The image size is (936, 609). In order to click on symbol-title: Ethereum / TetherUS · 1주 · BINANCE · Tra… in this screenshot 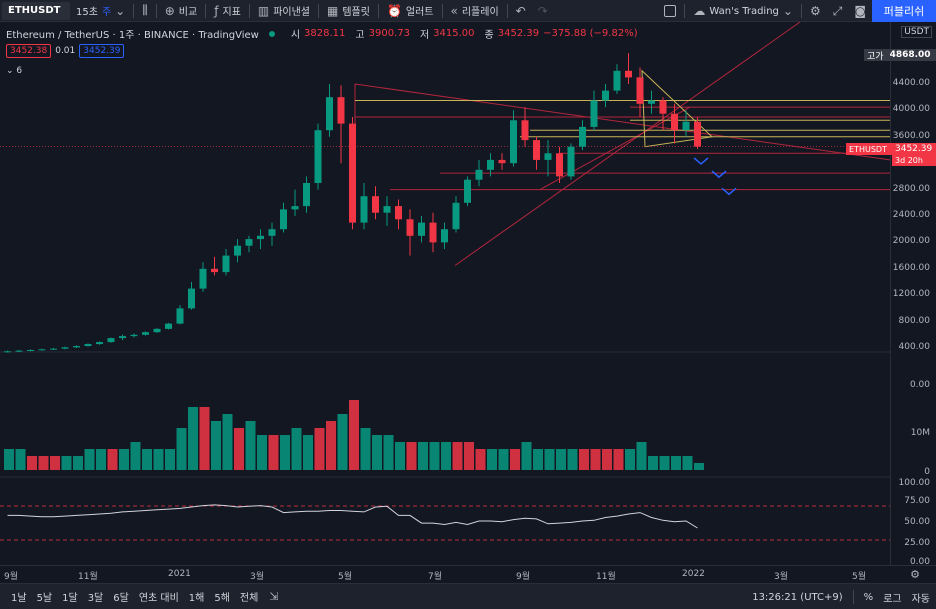, I will do `click(132, 35)`.